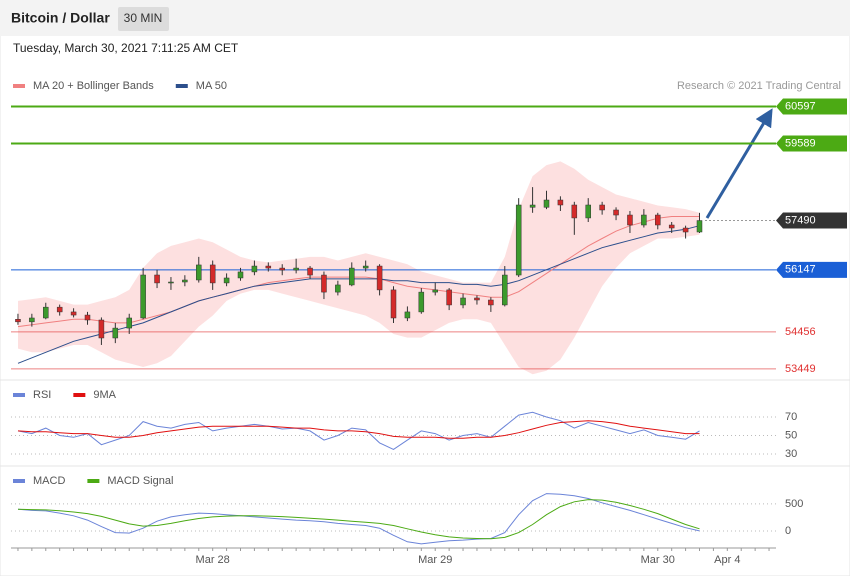  Describe the element at coordinates (800, 143) in the screenshot. I see `level-label: 59589` at that location.